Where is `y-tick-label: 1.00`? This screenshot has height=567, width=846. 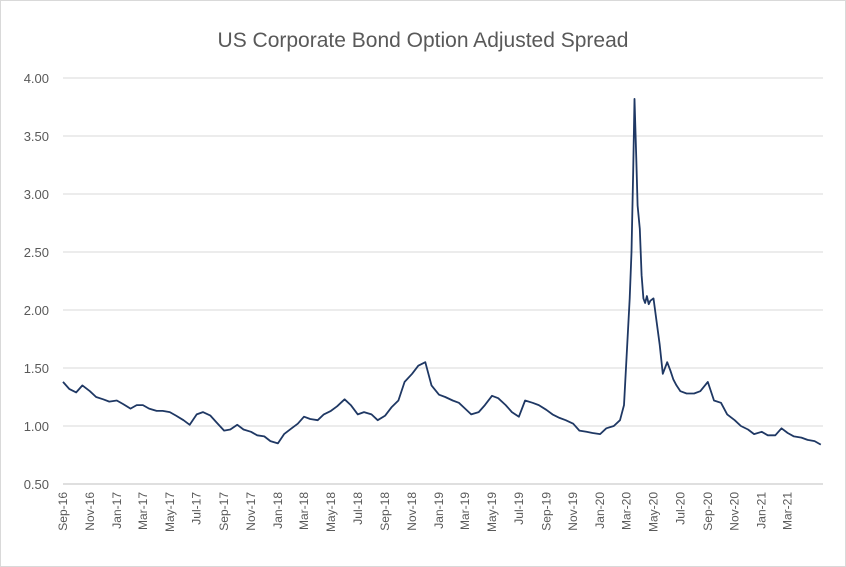
y-tick-label: 1.00 is located at coordinates (36, 426).